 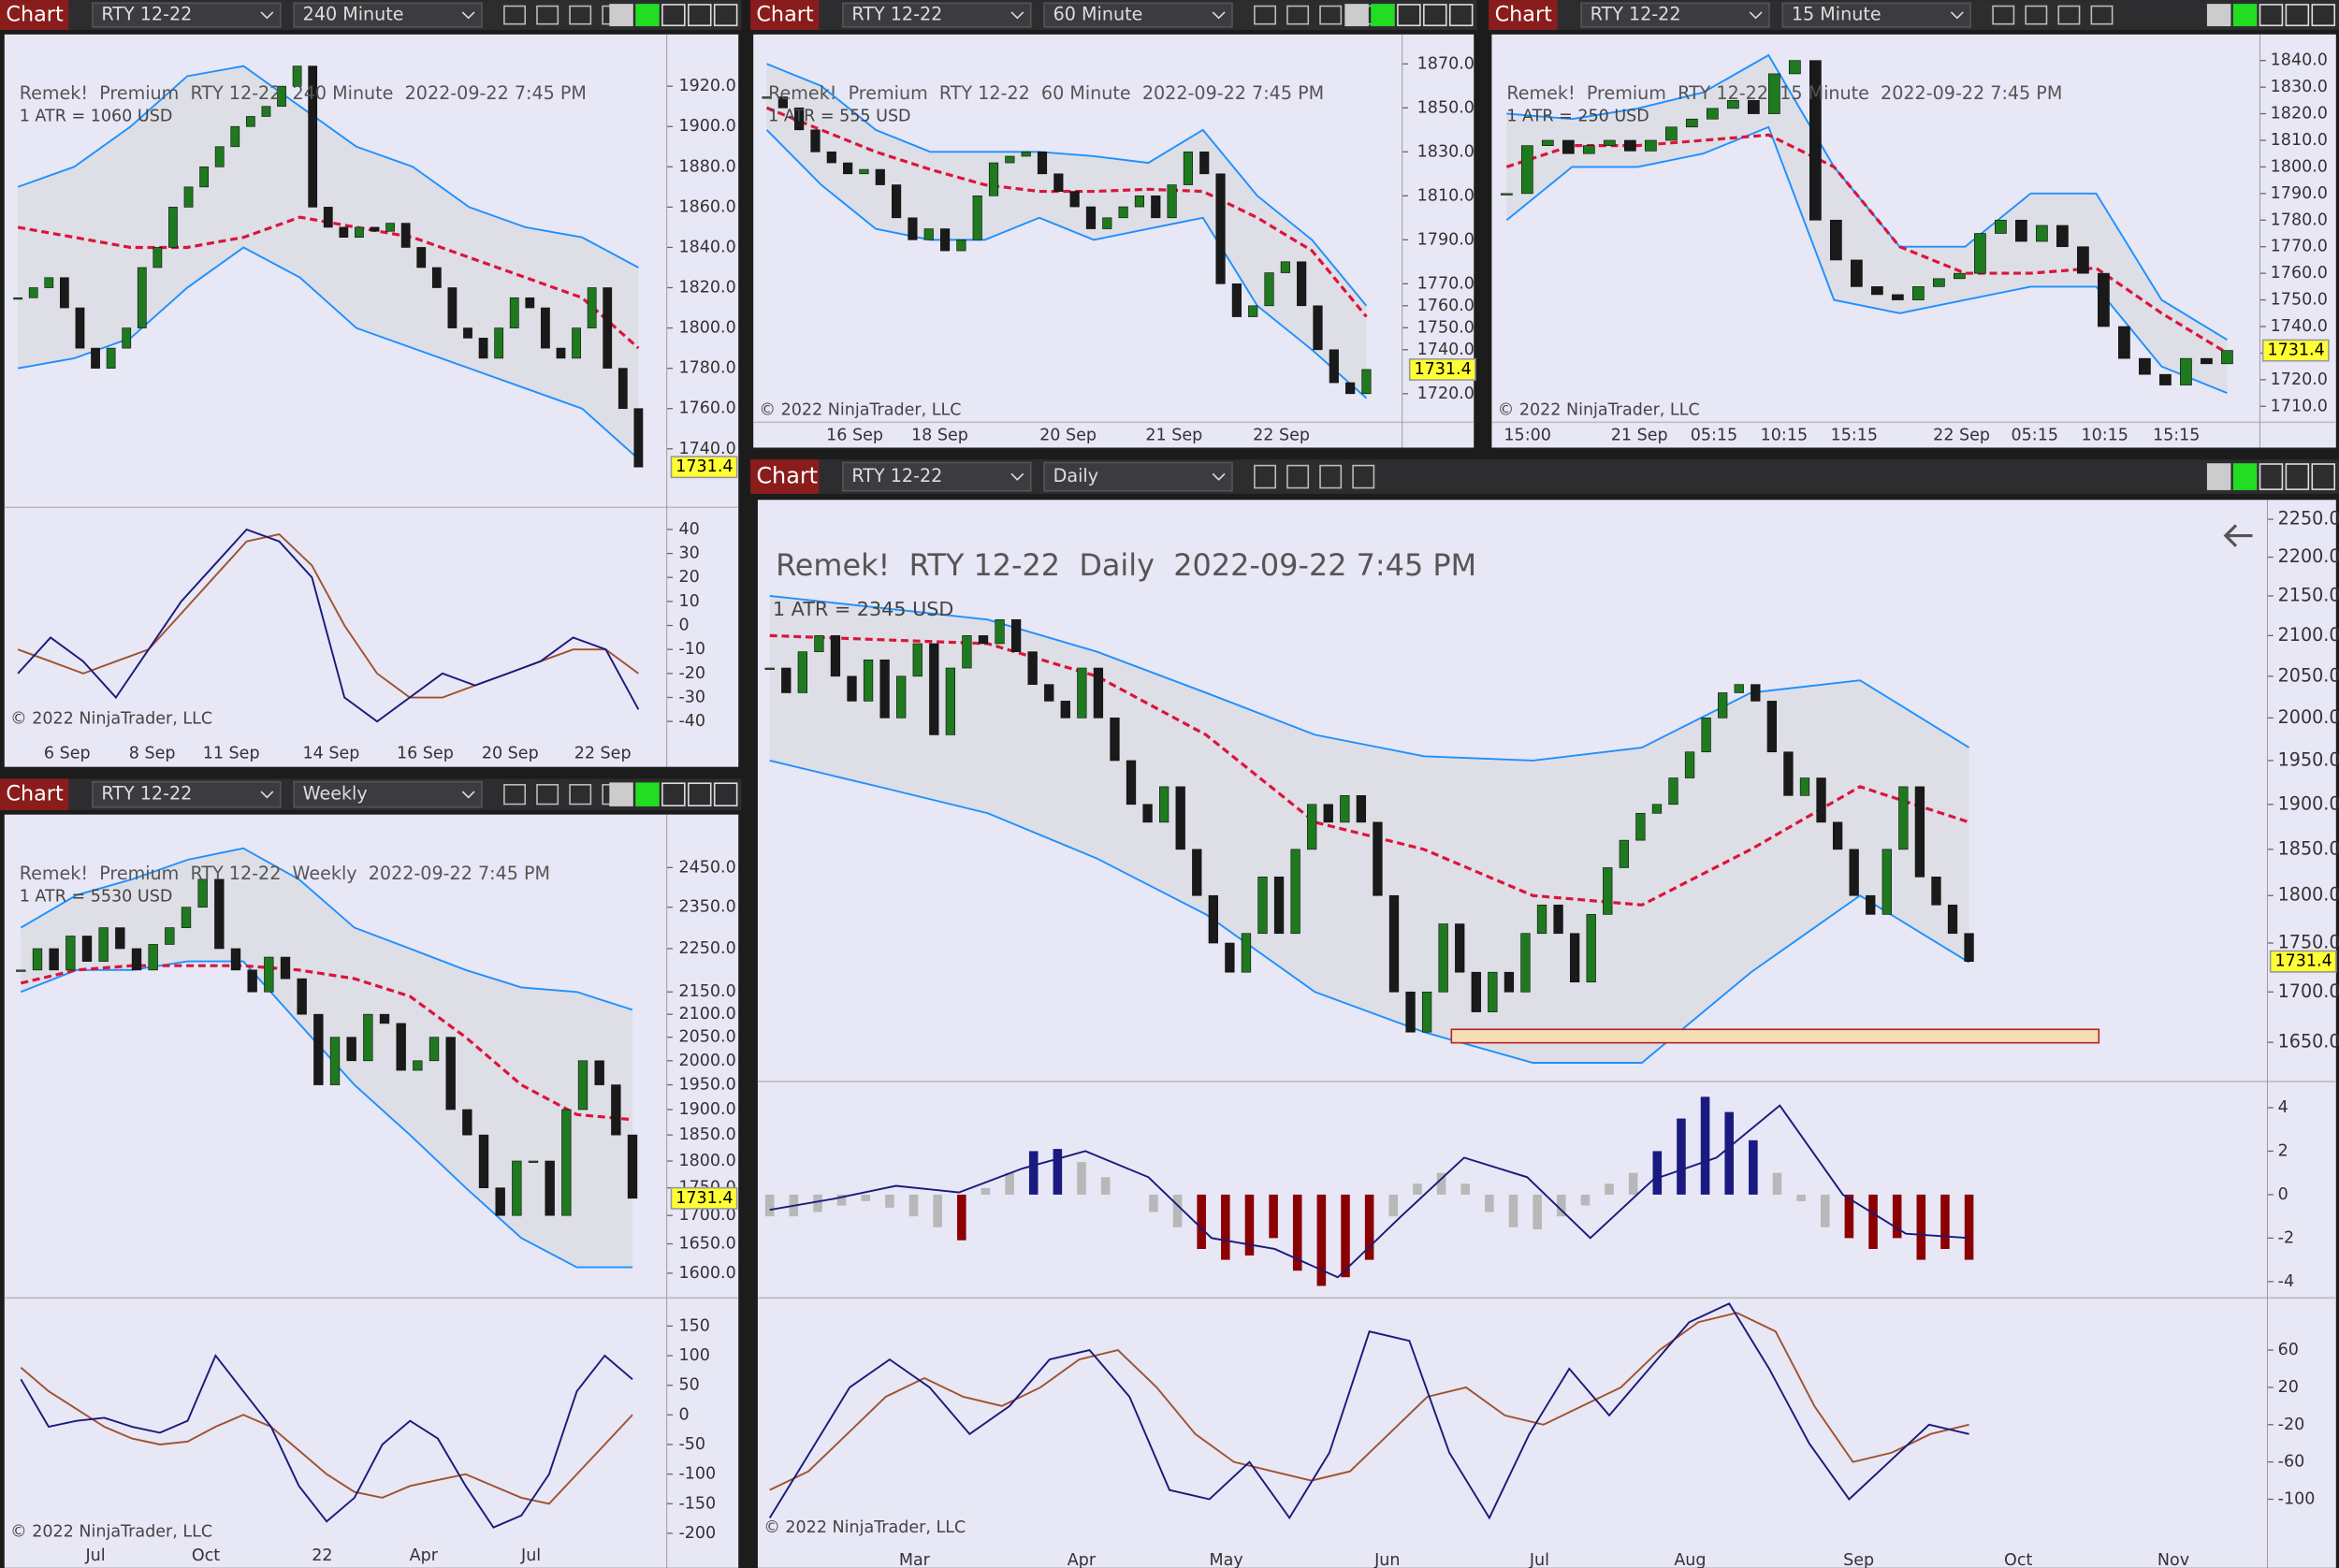 What do you see at coordinates (2018, 1560) in the screenshot?
I see `x-tick-label: Oct` at bounding box center [2018, 1560].